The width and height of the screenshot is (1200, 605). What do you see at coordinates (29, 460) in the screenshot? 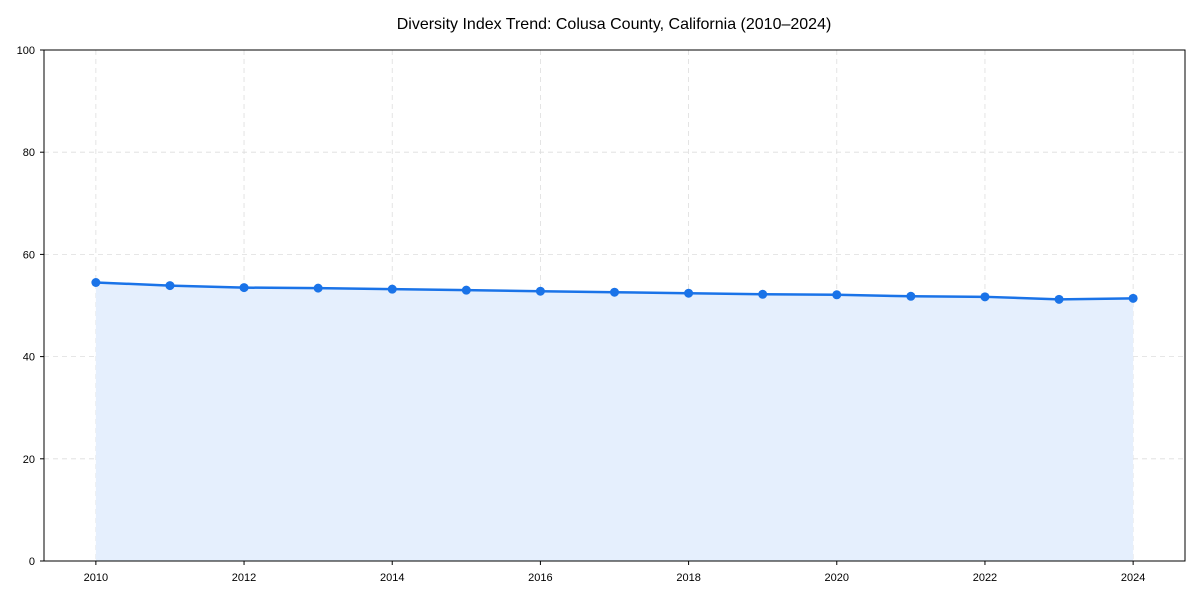
I see `y-tick-label: 20` at bounding box center [29, 460].